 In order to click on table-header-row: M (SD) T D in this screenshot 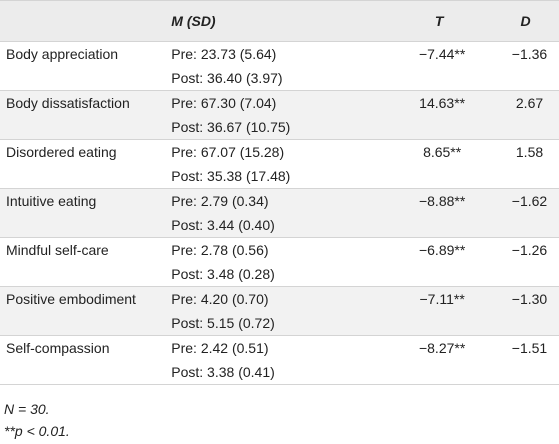, I will do `click(279, 21)`.